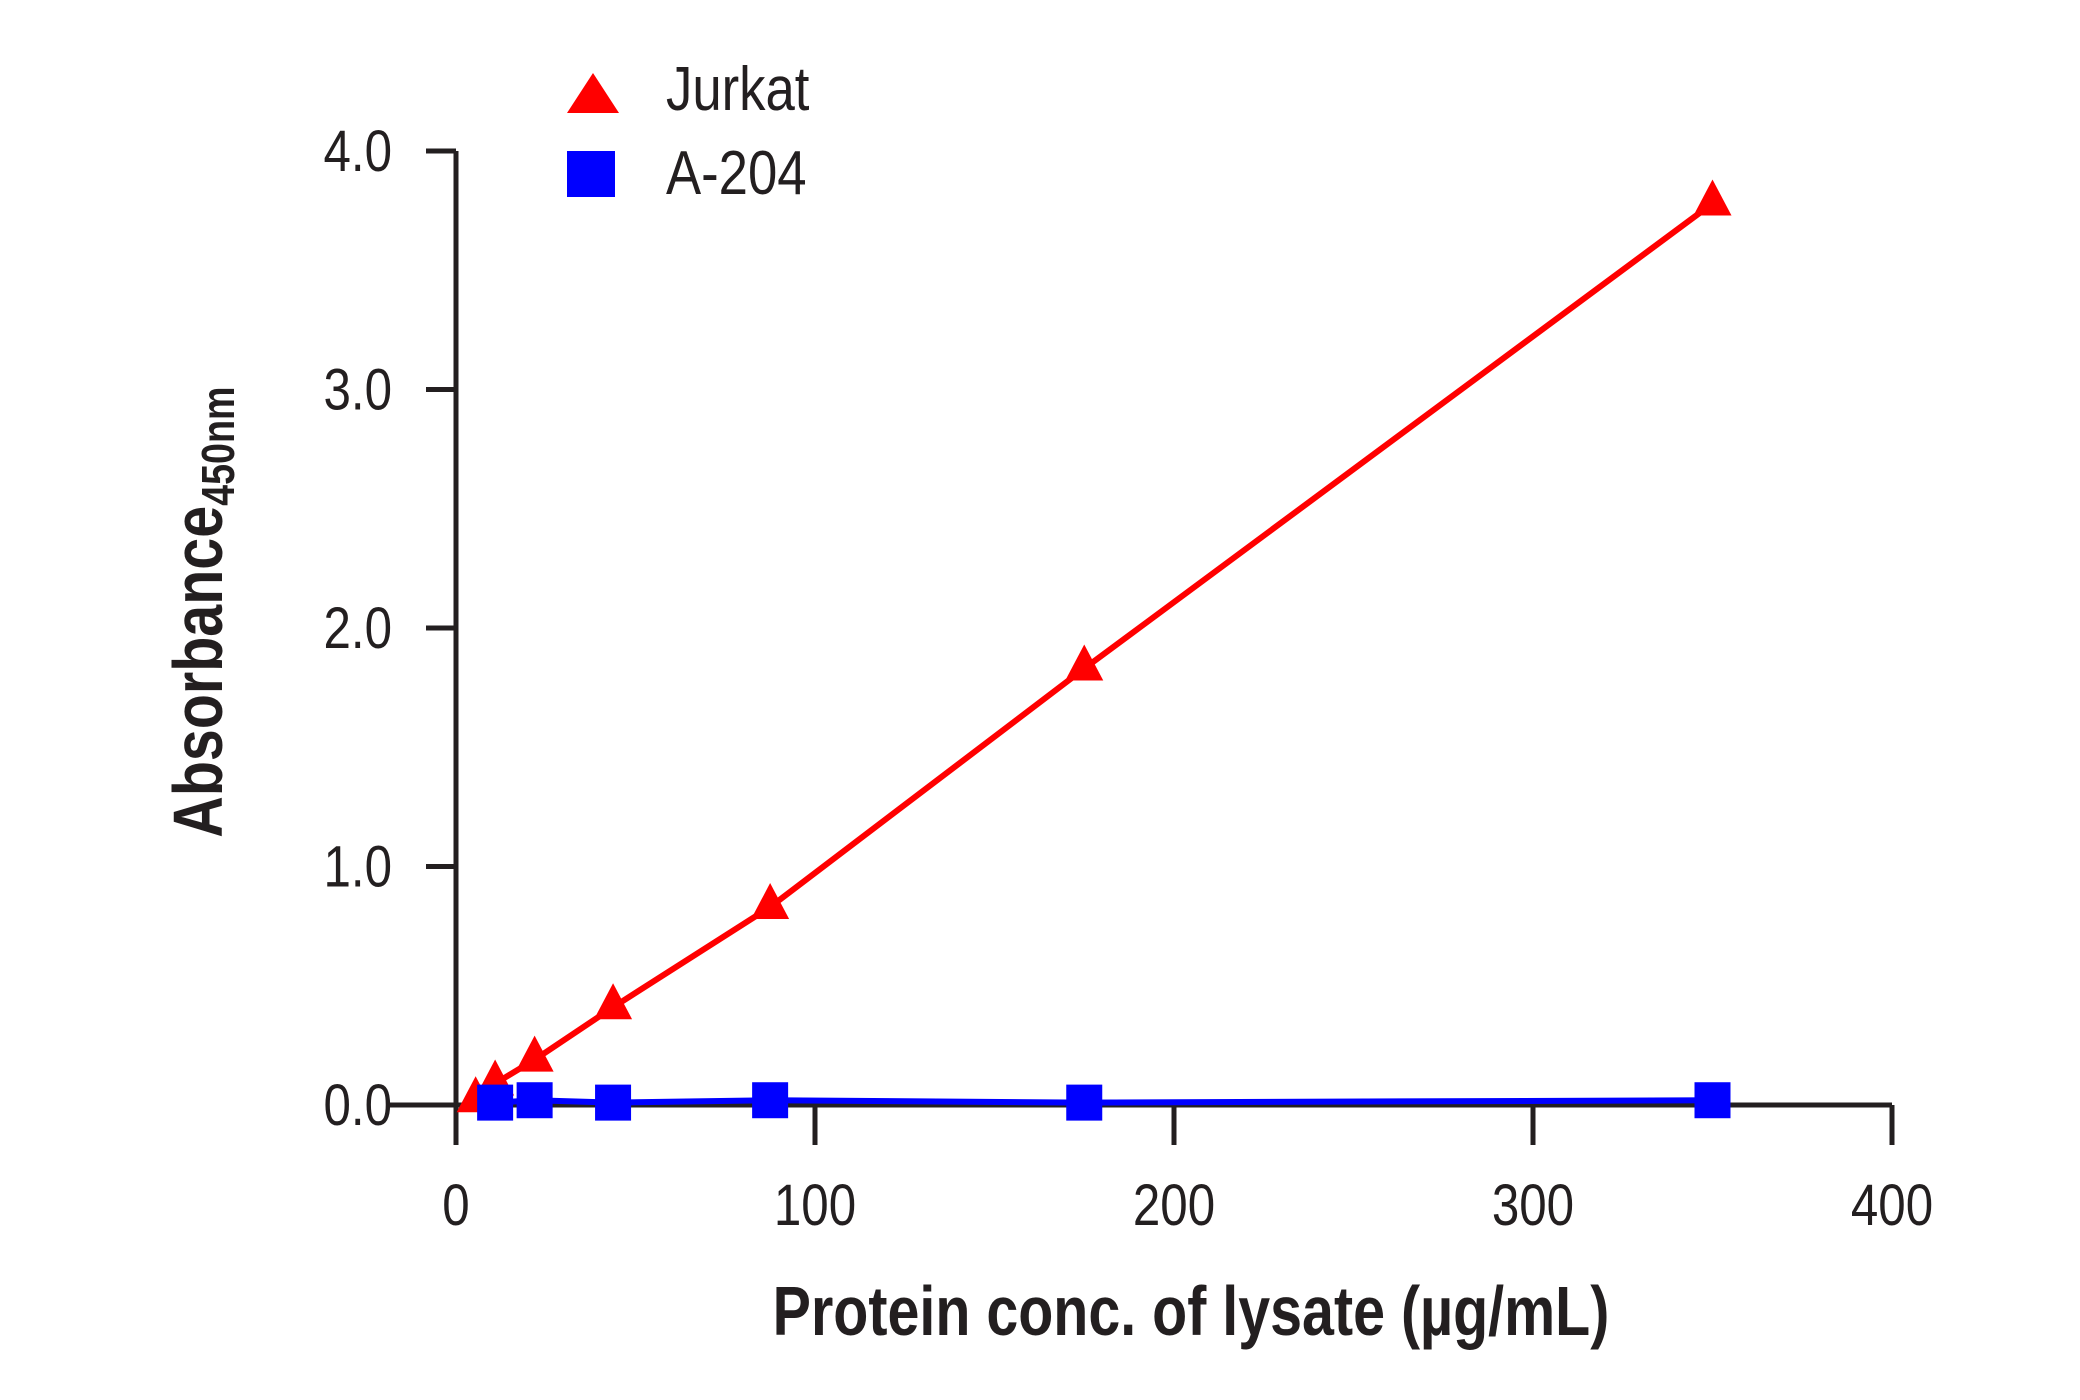 Image resolution: width=2080 pixels, height=1400 pixels. What do you see at coordinates (737, 89) in the screenshot?
I see `legend-label-jurkat: Jurkat` at bounding box center [737, 89].